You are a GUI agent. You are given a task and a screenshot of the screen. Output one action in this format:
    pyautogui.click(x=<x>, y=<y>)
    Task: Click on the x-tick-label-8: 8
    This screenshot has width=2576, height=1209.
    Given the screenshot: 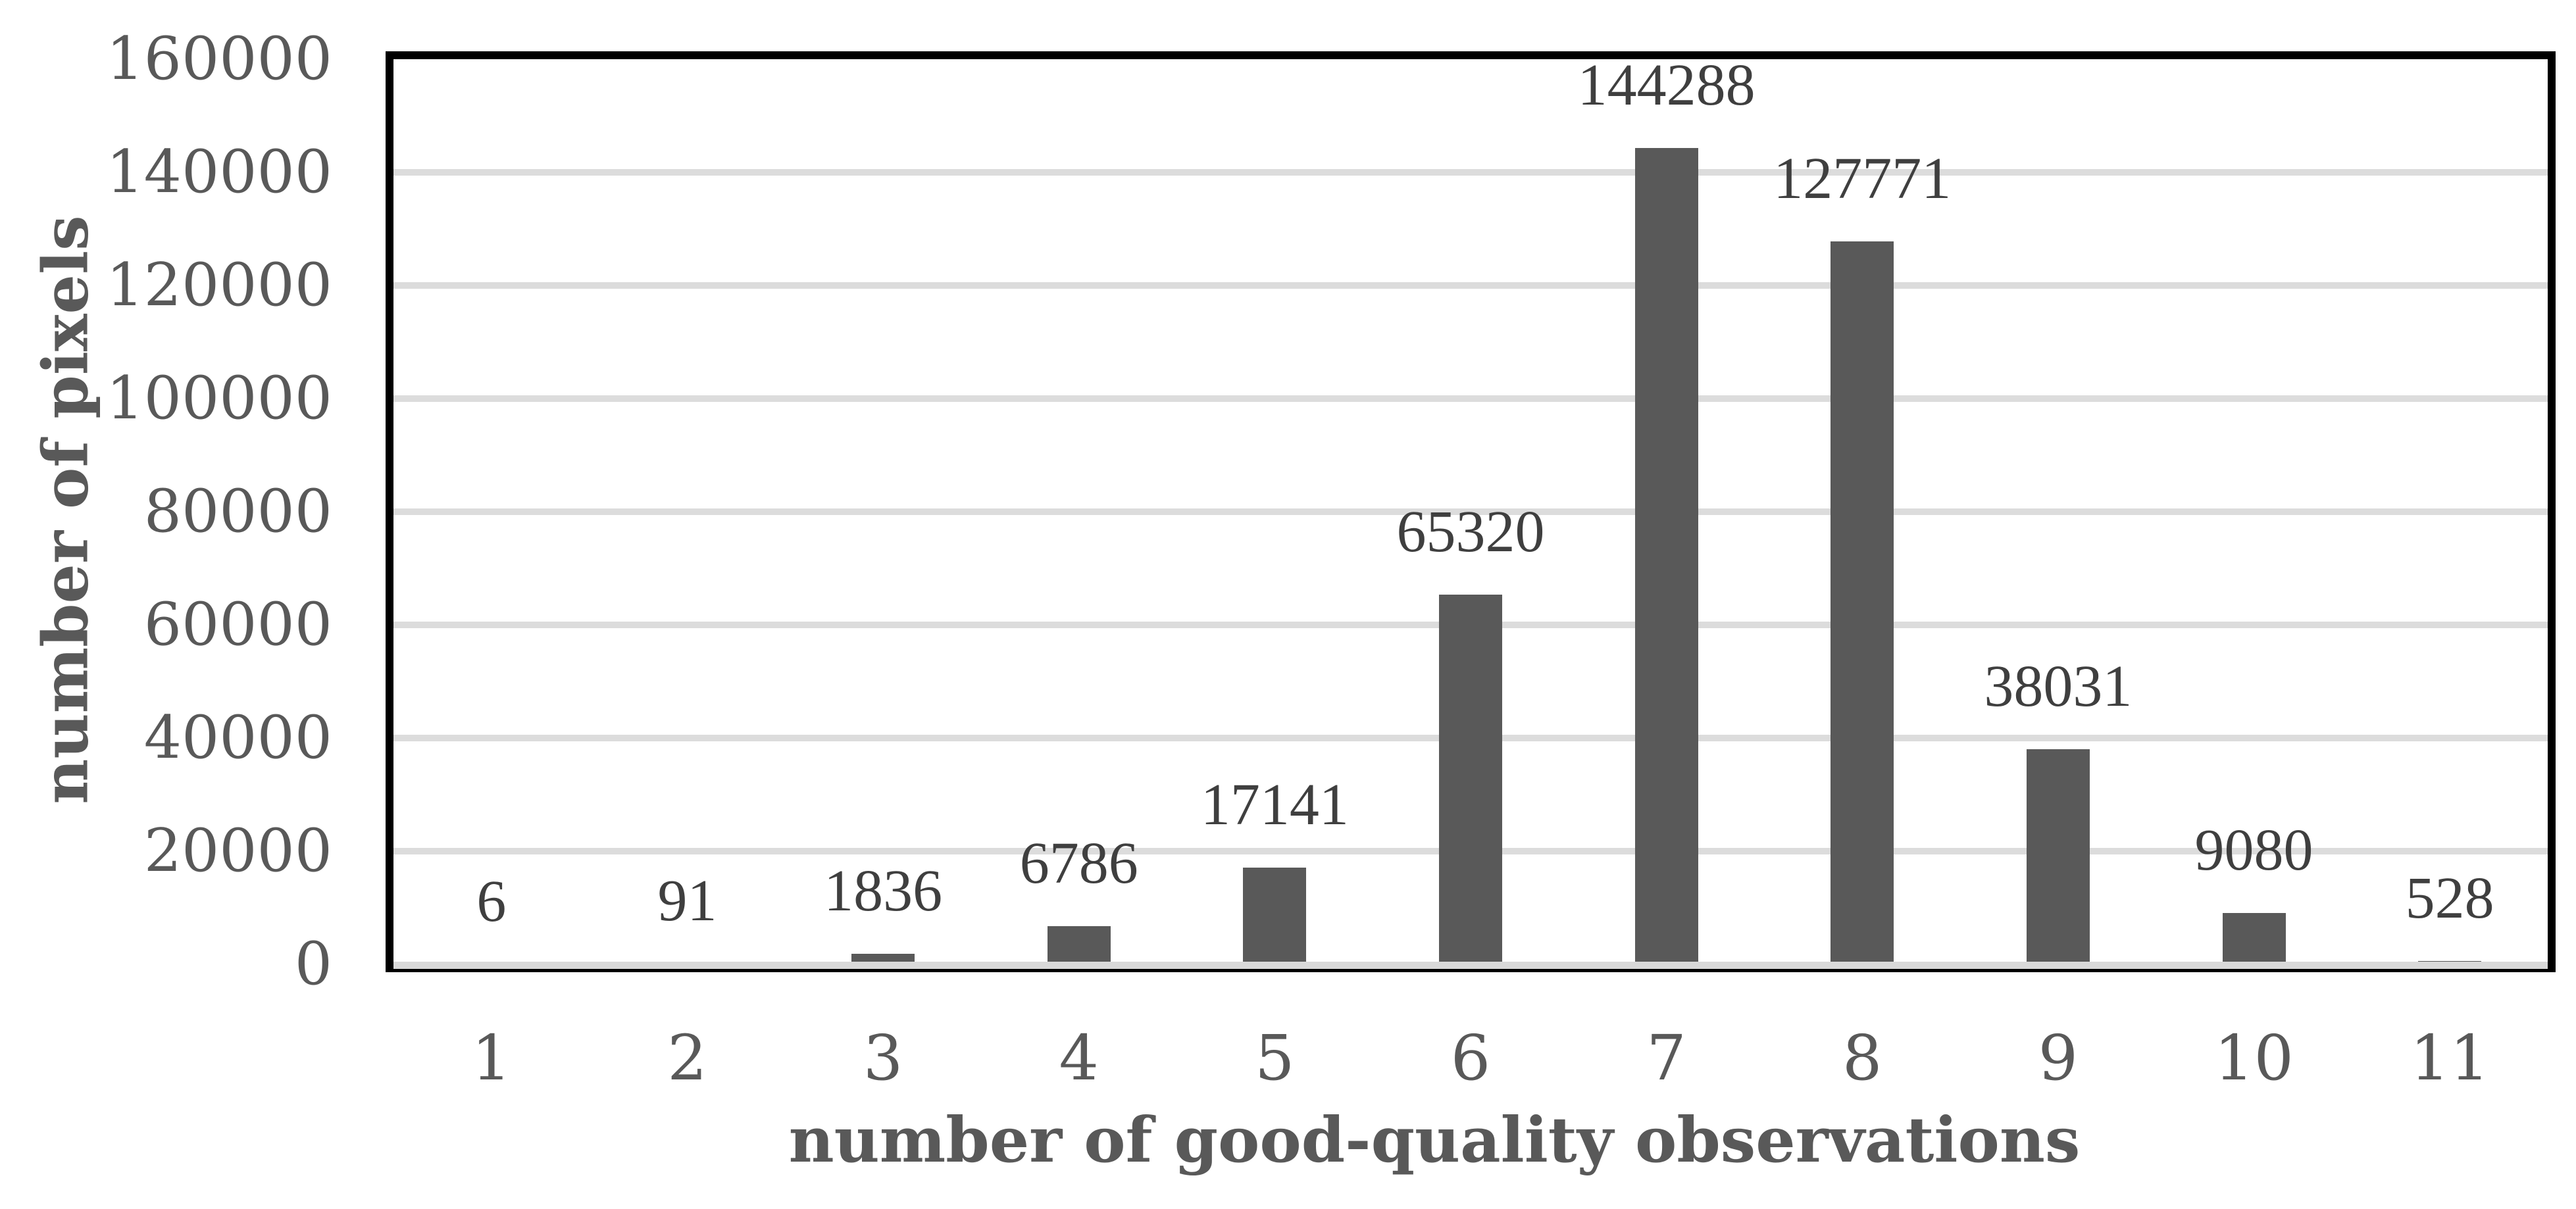 What is the action you would take?
    pyautogui.click(x=1862, y=1058)
    